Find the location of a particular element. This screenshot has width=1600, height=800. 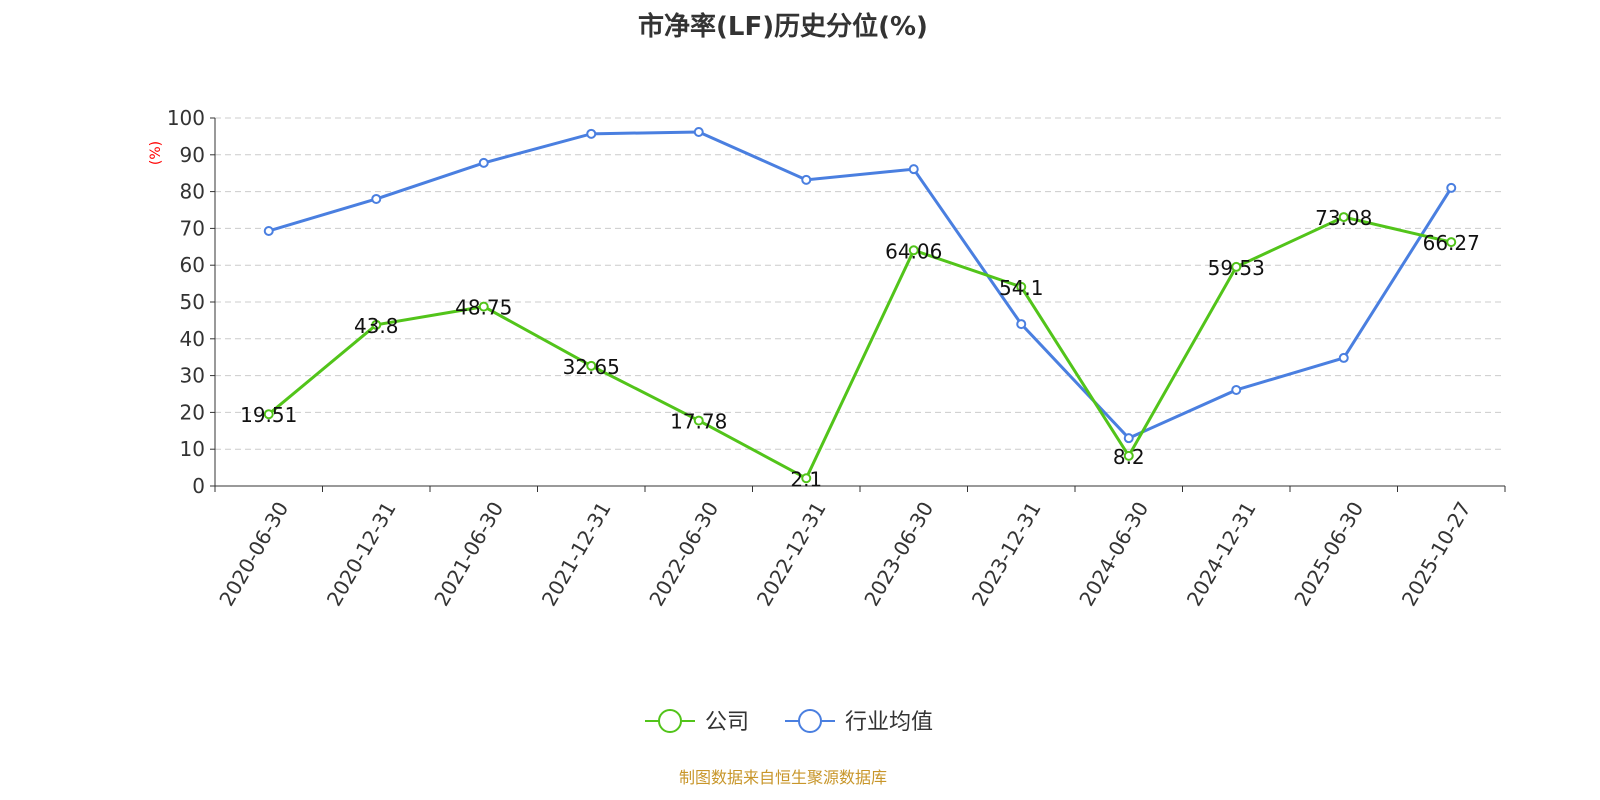

y-tick-label: 20 is located at coordinates (192, 412).